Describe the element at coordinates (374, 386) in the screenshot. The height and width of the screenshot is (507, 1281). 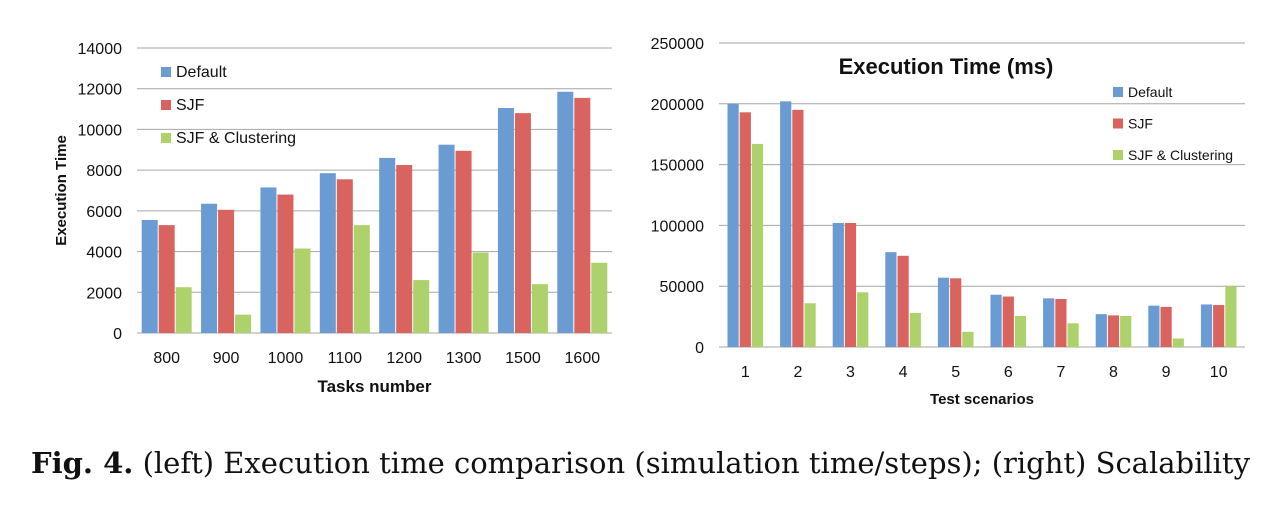
I see `x-axis-label: Tasks number` at that location.